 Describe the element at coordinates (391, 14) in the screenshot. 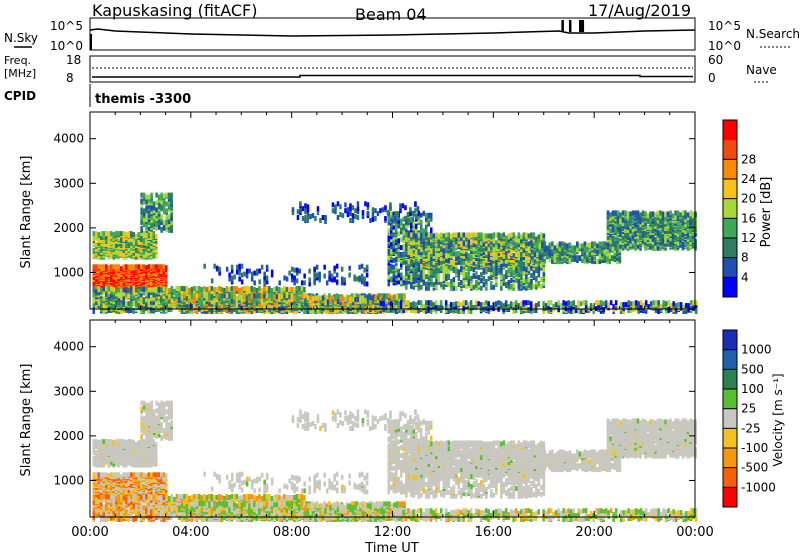

I see `beam-title: Beam 04` at that location.